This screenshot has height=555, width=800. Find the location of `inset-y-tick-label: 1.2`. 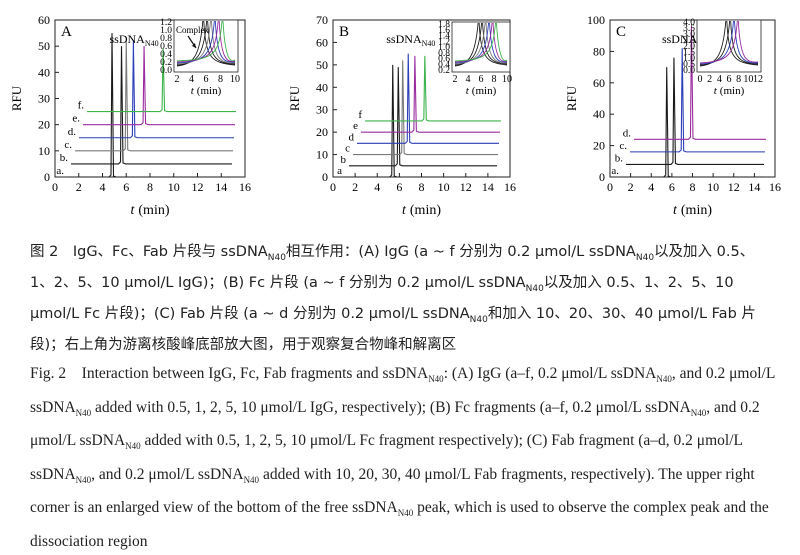

inset-y-tick-label: 1.2 is located at coordinates (166, 23).